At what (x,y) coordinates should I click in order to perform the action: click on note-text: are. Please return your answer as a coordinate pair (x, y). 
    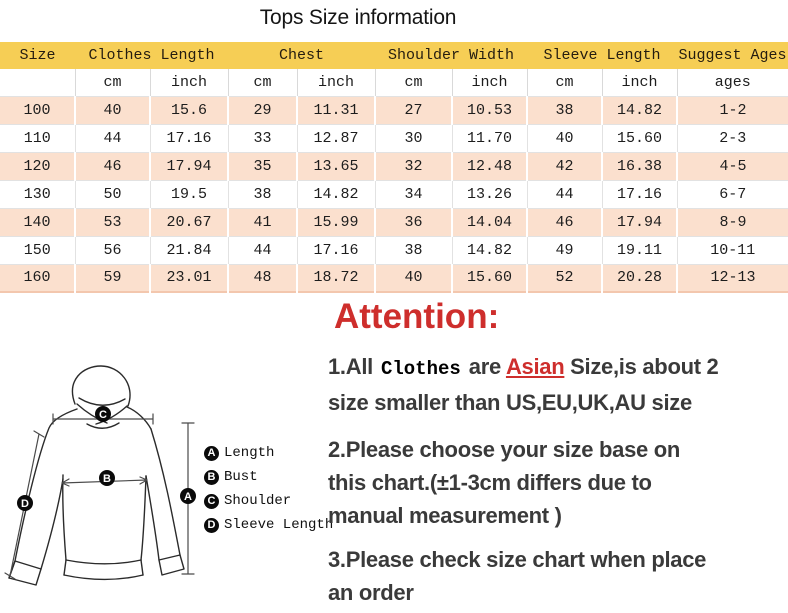
    Looking at the image, I should click on (484, 366).